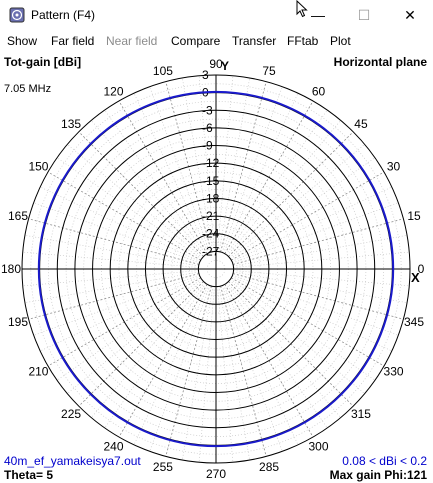  What do you see at coordinates (71, 414) in the screenshot?
I see `angle-tick-label: 225` at bounding box center [71, 414].